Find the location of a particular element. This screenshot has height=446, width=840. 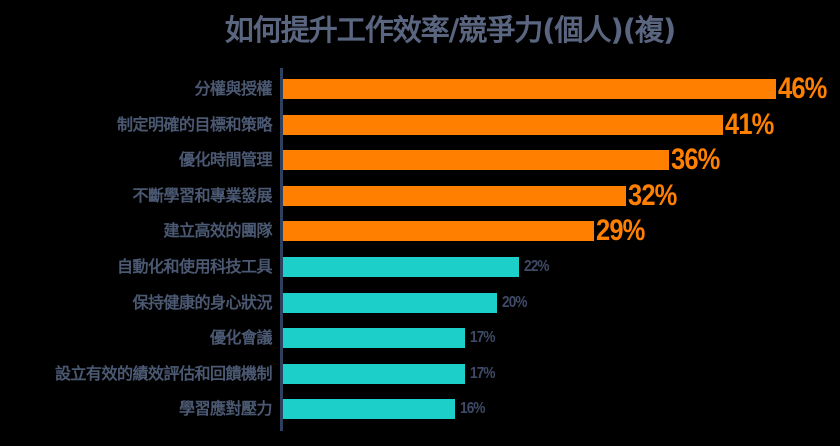

bar-row: 建立高效的團隊 29% is located at coordinates (420, 231).